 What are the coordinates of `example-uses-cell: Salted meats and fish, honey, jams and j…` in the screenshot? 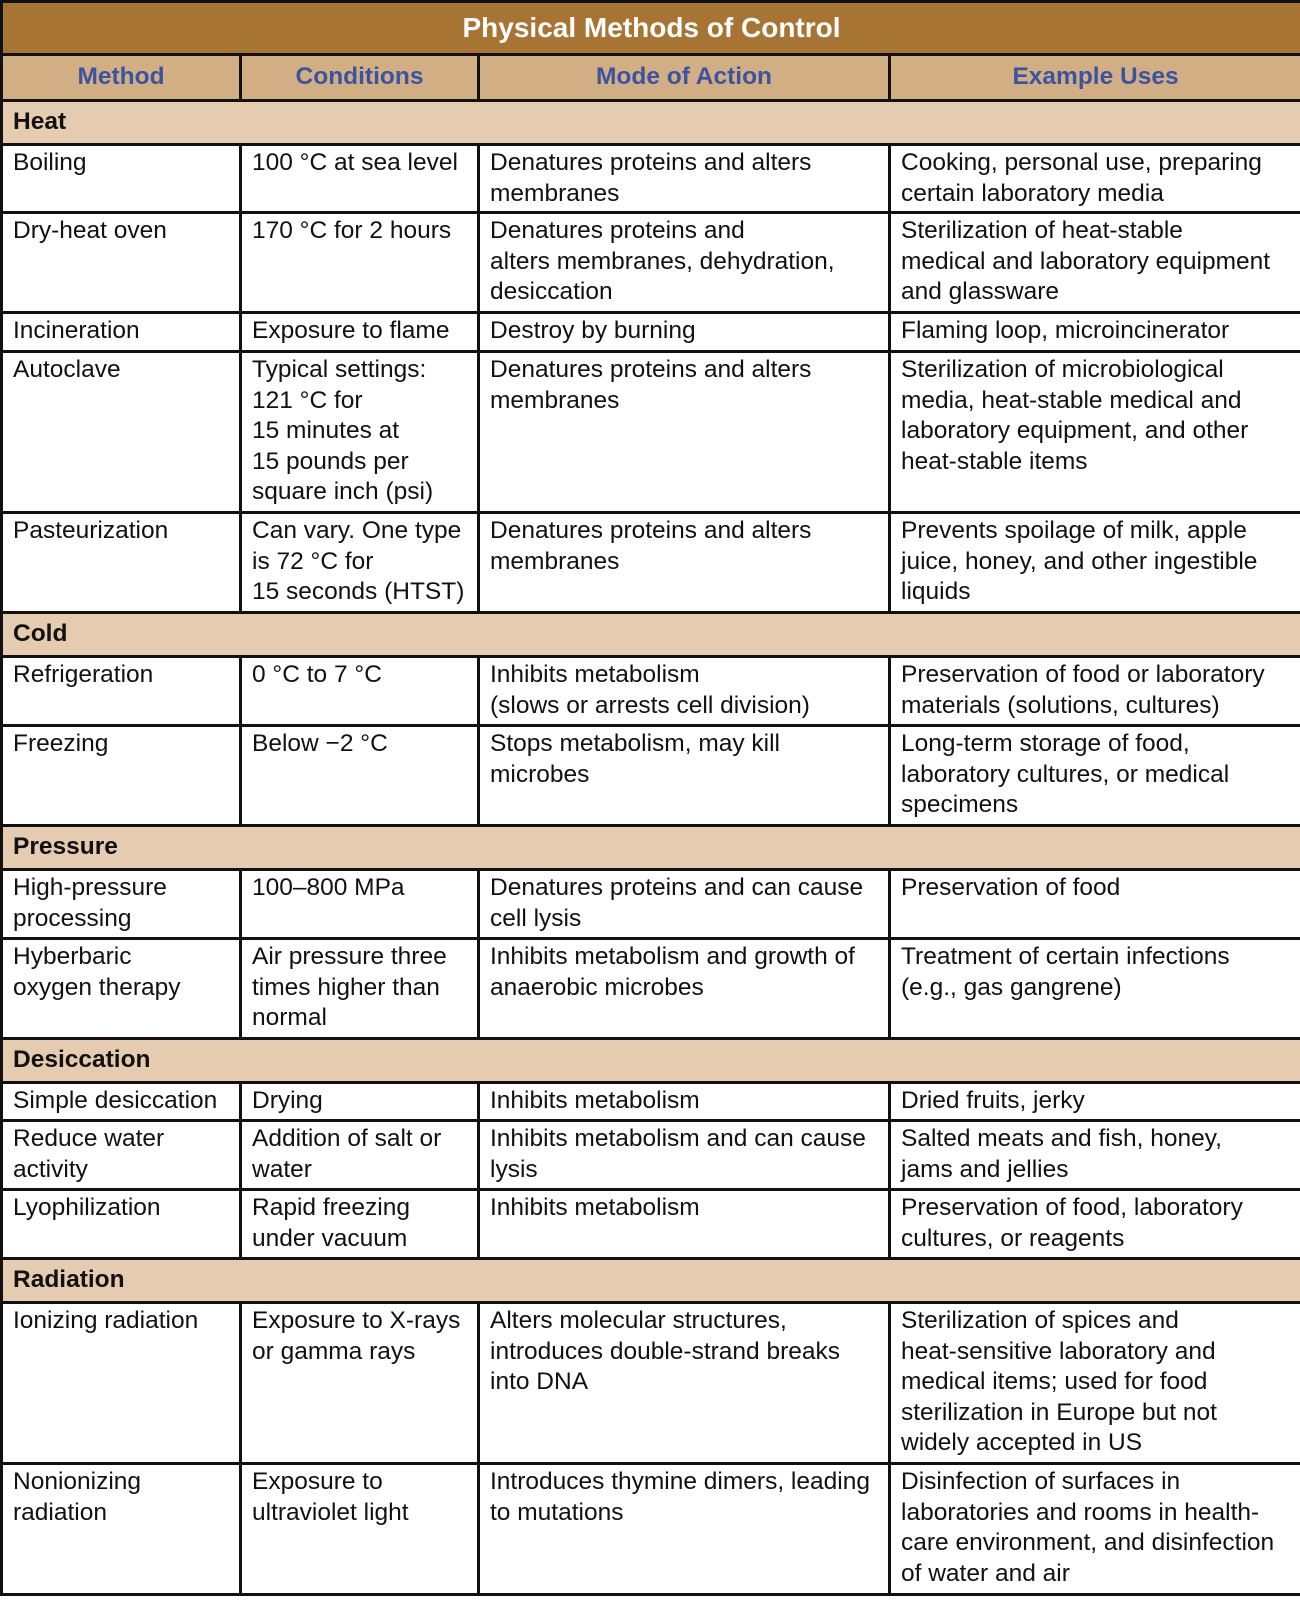 It's located at (1093, 1155).